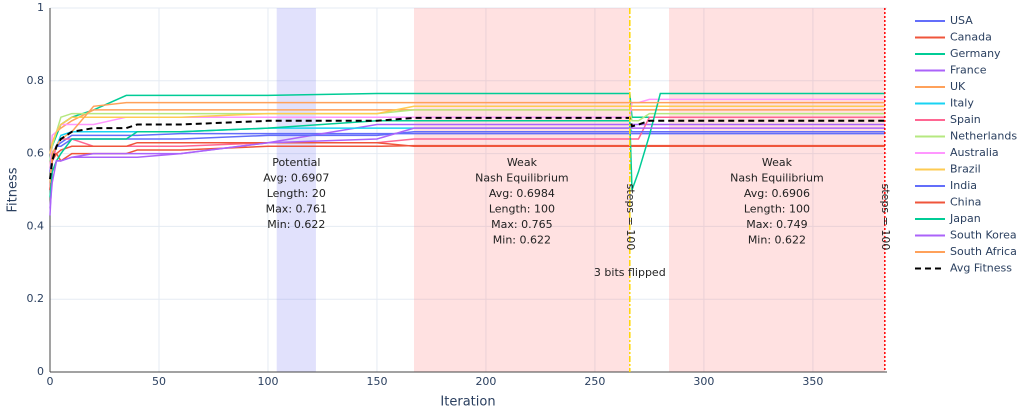 This screenshot has width=1024, height=414. Describe the element at coordinates (968, 70) in the screenshot. I see `legend-label: France` at that location.